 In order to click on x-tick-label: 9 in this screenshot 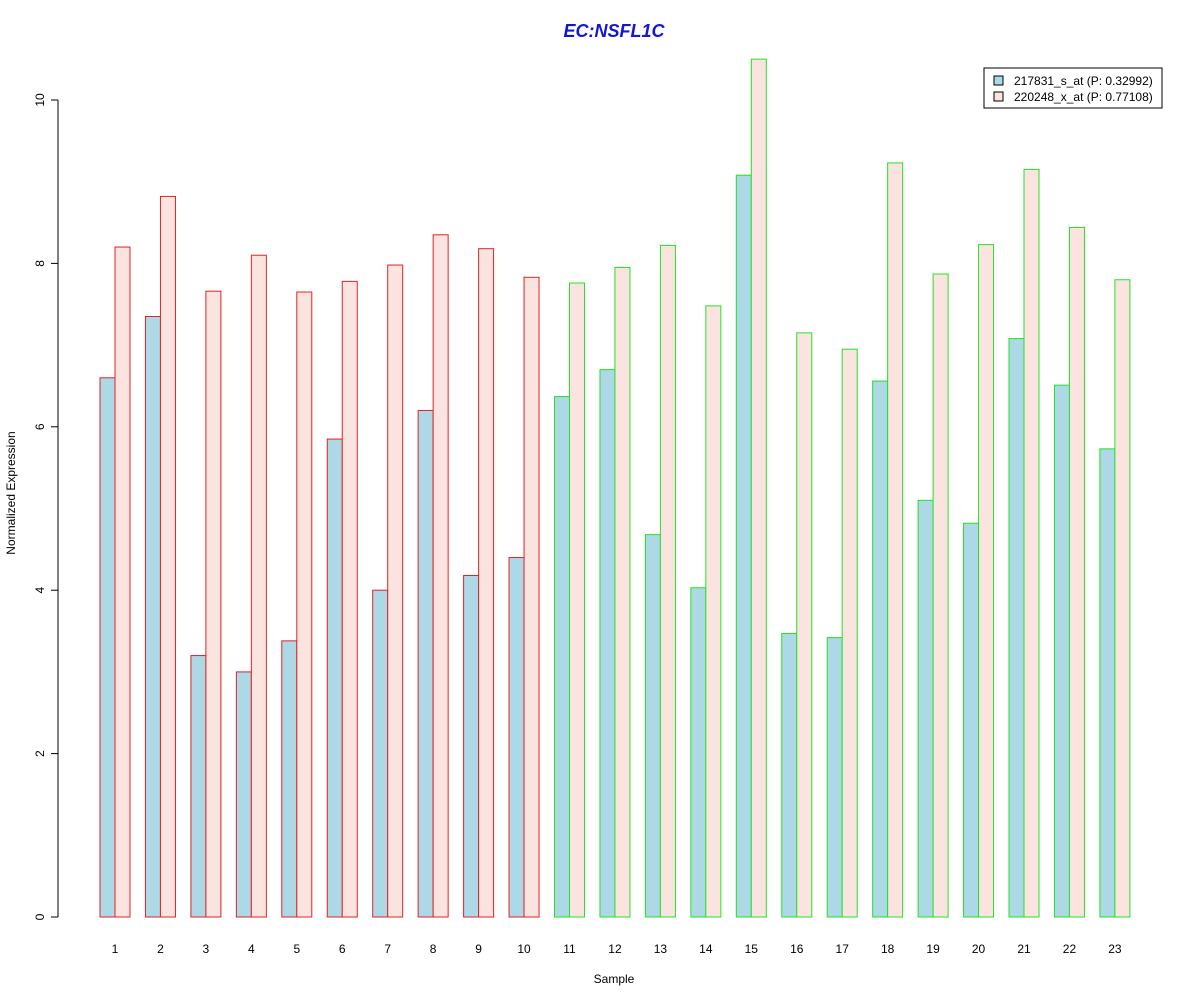, I will do `click(478, 949)`.